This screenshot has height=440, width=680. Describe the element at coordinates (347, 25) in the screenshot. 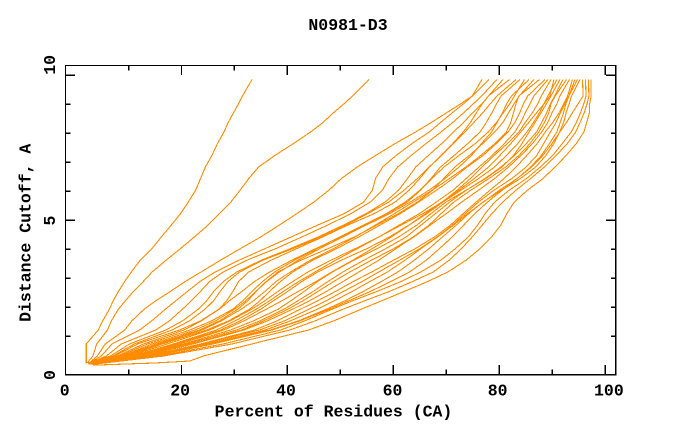

I see `svg-text: N0981-D3` at that location.